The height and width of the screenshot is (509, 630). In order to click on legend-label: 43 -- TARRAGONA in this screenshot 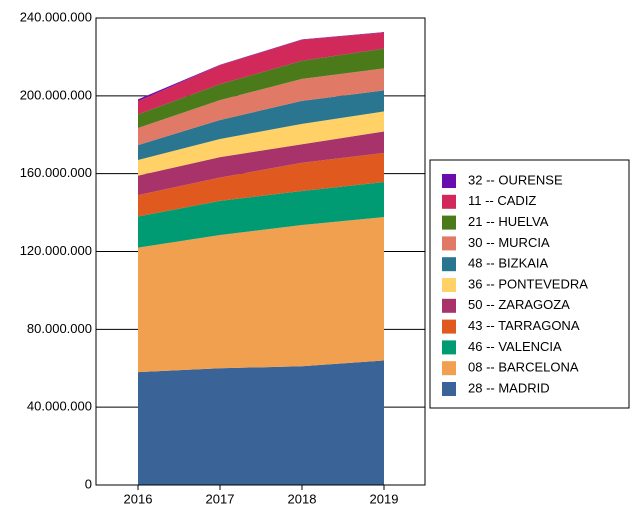, I will do `click(524, 325)`.